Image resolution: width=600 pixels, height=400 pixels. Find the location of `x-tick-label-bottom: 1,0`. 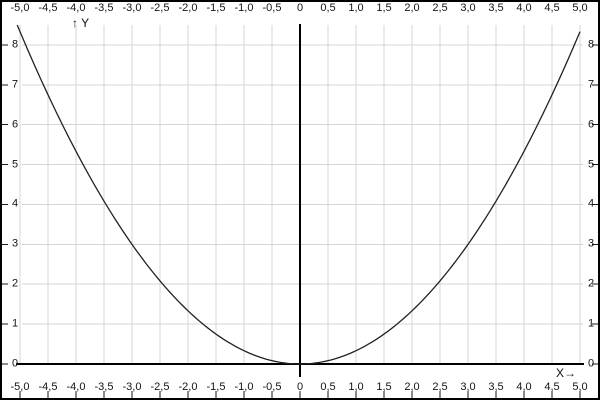

x-tick-label-bottom: 1,0 is located at coordinates (356, 387).